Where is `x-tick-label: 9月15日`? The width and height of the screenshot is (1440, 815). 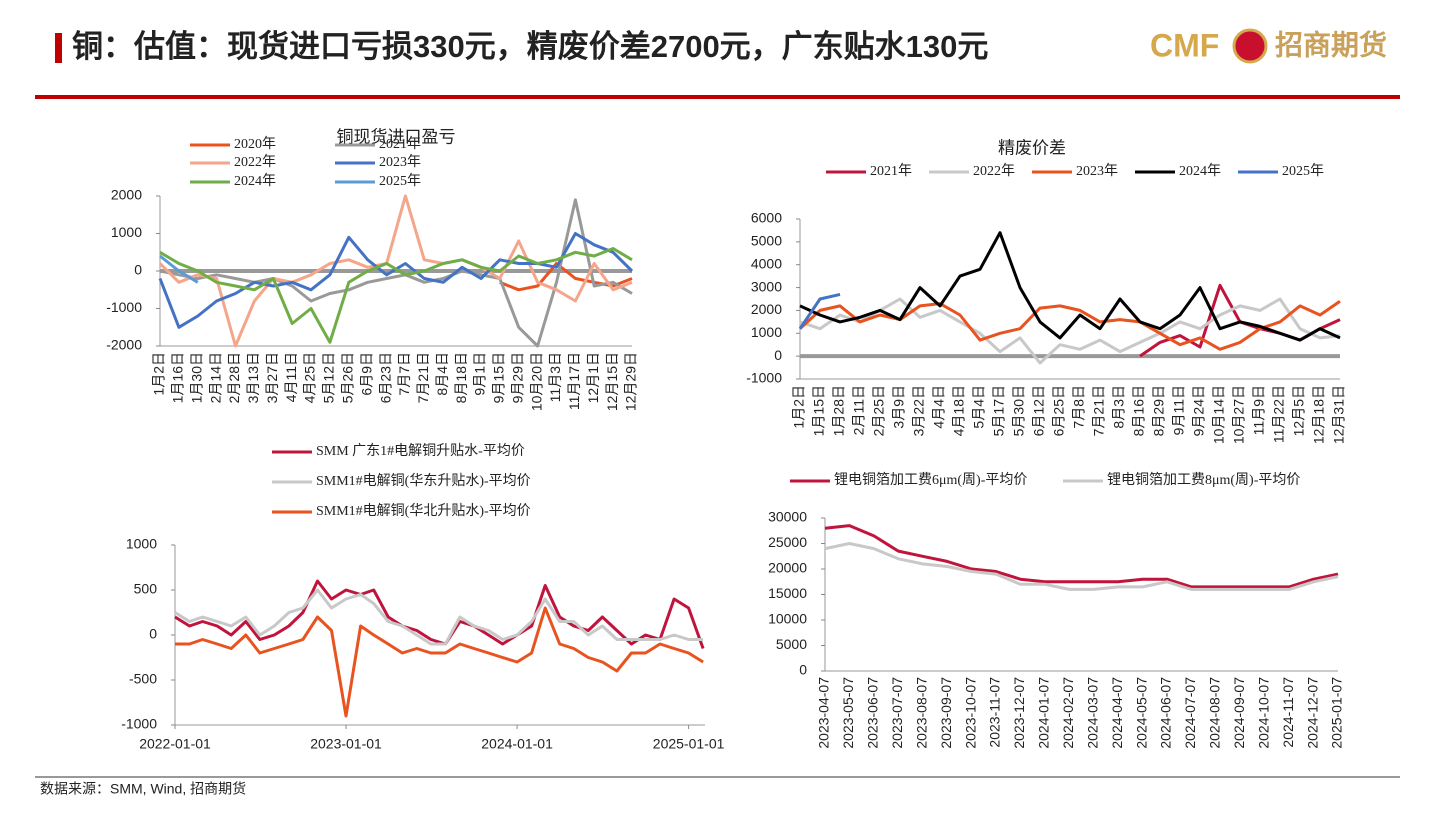 x-tick-label: 9月15日 is located at coordinates (499, 377).